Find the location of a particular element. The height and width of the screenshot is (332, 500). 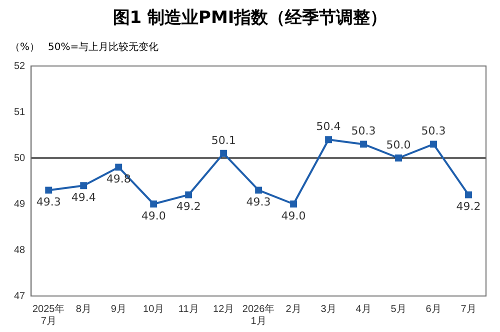

x-tick-label: 11月 is located at coordinates (188, 309).